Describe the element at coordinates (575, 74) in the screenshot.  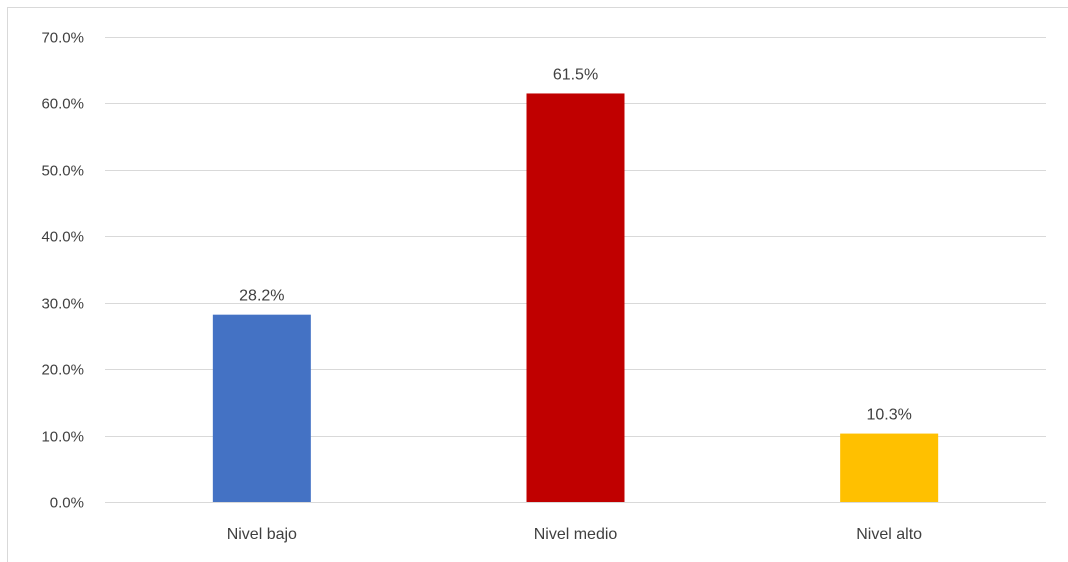
I see `data-label: 61.5%` at that location.